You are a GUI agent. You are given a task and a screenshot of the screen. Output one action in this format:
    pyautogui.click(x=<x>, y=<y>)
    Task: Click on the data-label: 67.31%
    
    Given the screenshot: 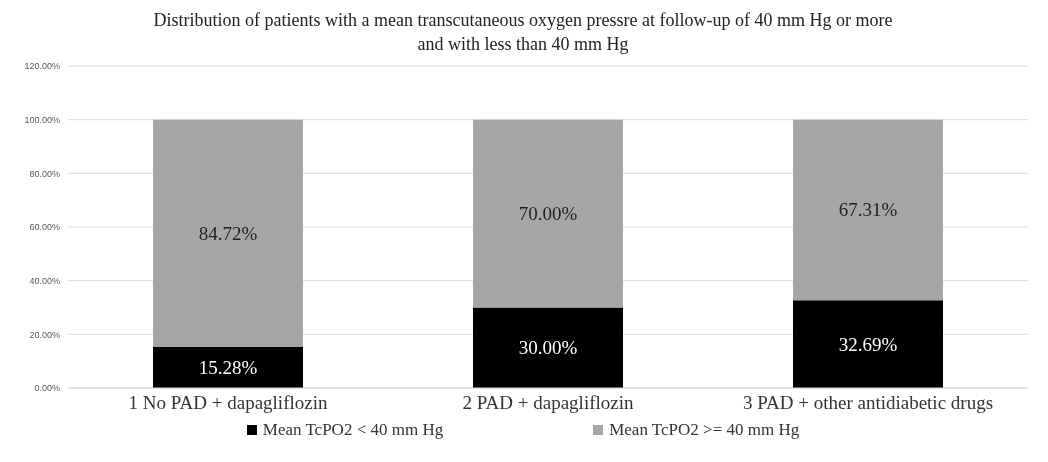 What is the action you would take?
    pyautogui.click(x=868, y=210)
    